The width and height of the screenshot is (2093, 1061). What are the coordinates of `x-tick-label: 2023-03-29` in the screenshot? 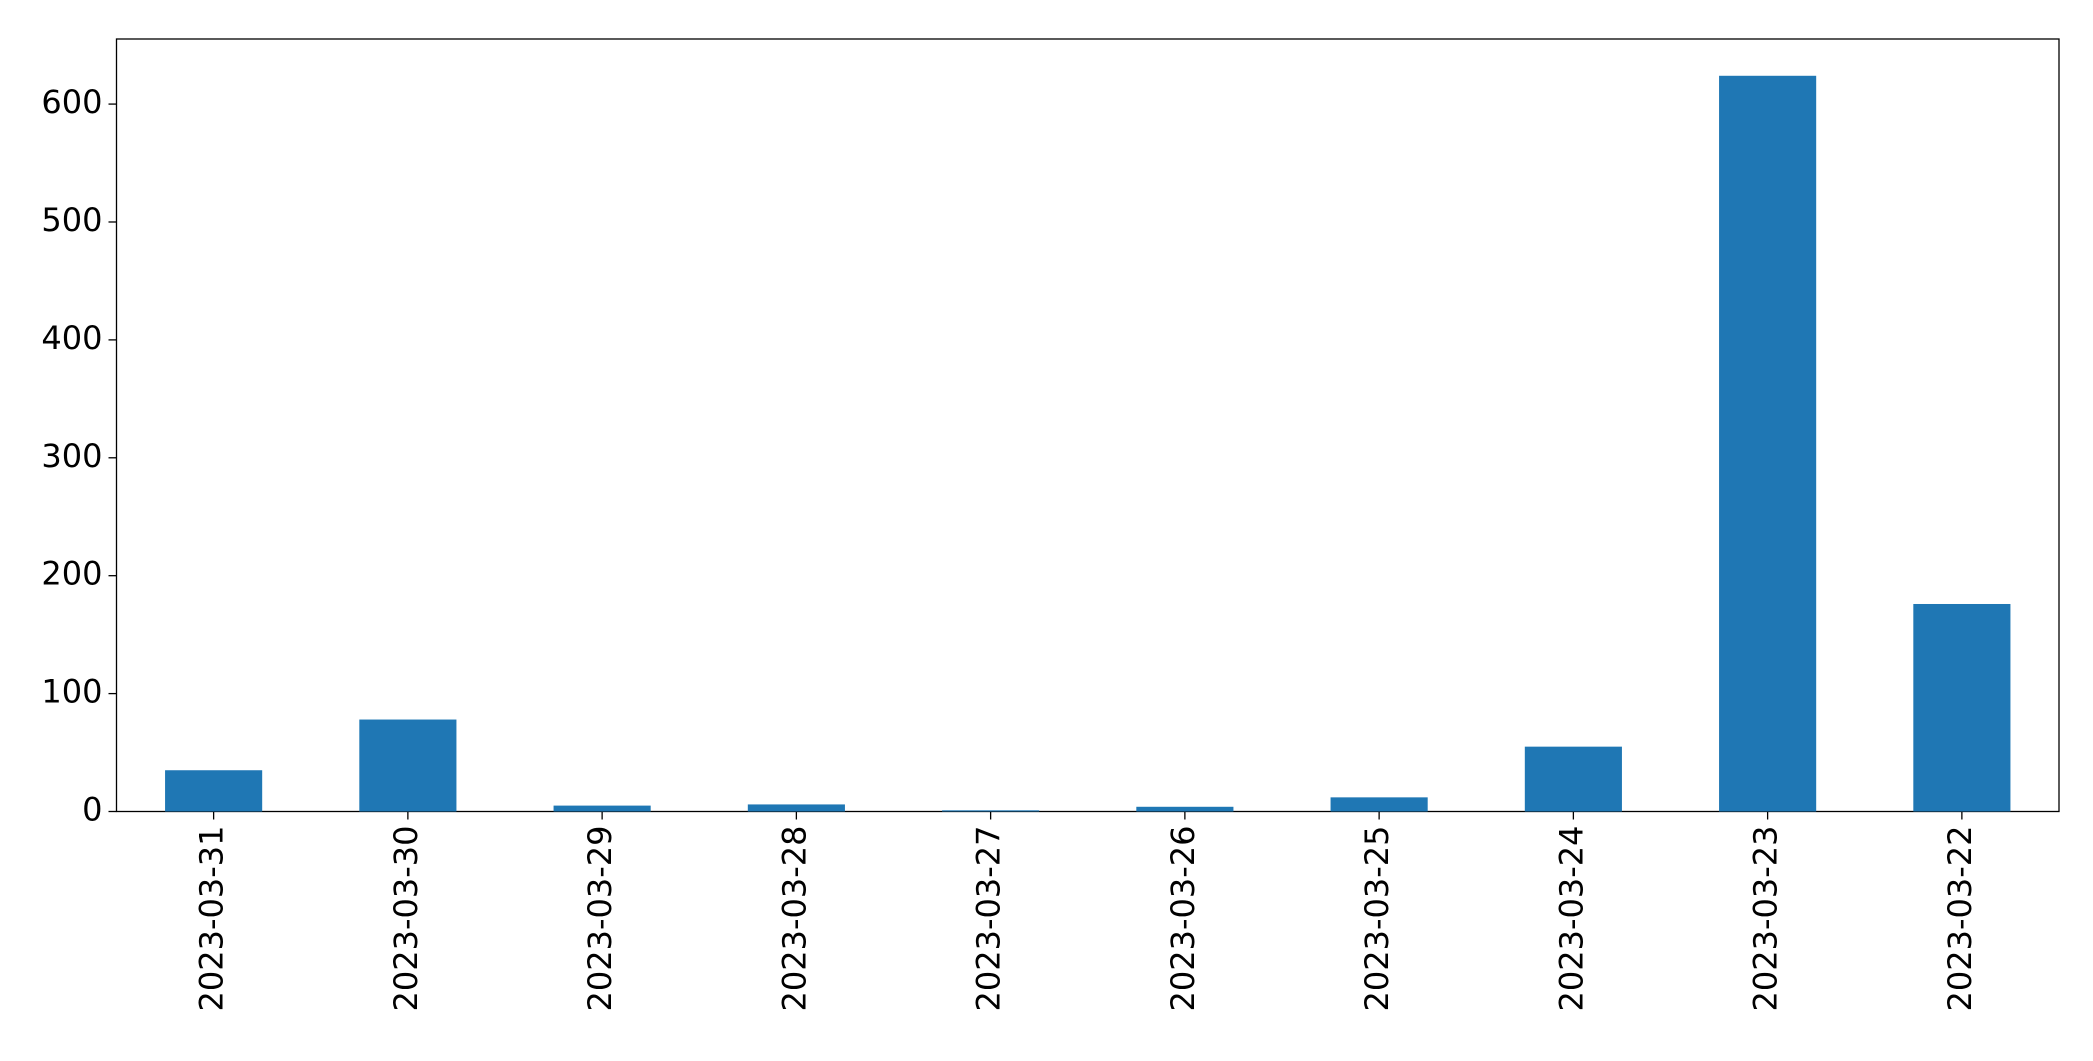 It's located at (600, 919).